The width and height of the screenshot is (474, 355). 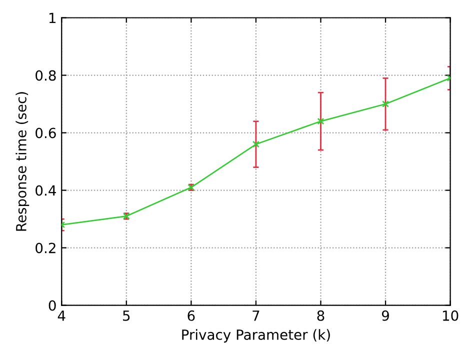 I want to click on x-tick-label: 10, so click(x=450, y=315).